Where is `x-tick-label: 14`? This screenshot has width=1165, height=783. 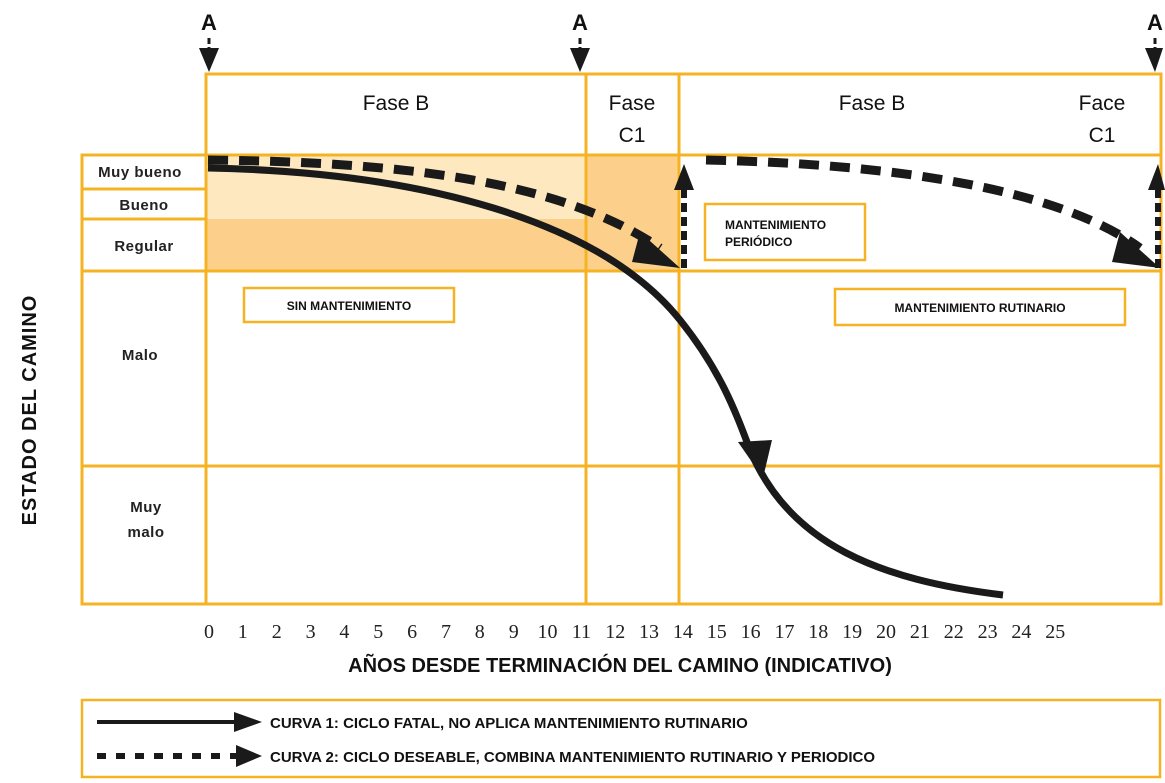 x-tick-label: 14 is located at coordinates (683, 632).